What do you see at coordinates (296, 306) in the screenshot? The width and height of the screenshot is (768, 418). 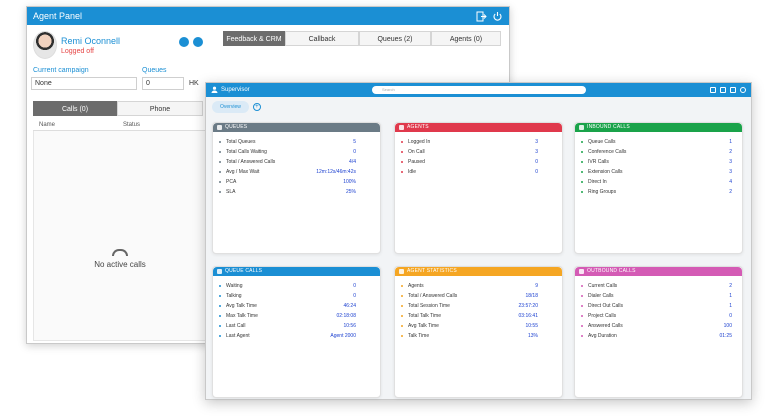 I see `stat-row: Avg Talk Time 46:24` at bounding box center [296, 306].